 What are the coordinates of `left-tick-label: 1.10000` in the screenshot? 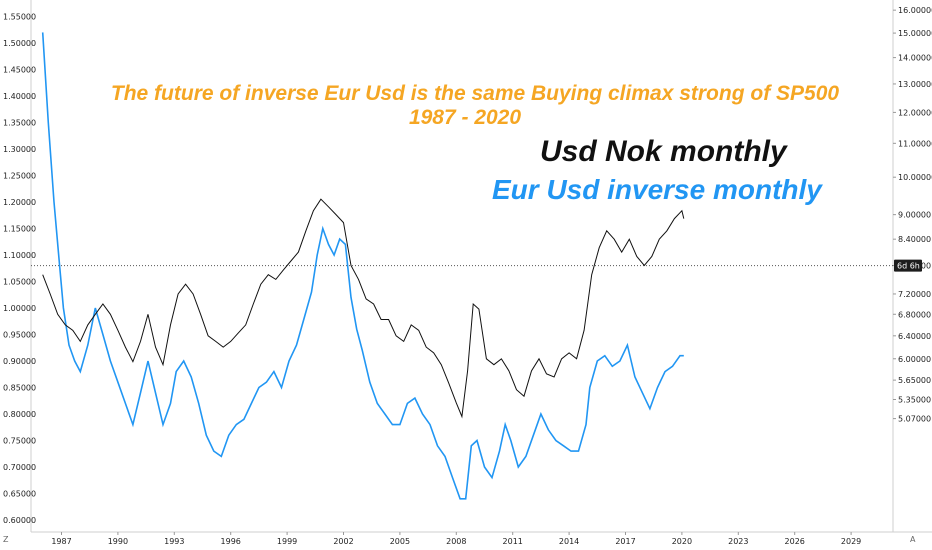 It's located at (19, 255).